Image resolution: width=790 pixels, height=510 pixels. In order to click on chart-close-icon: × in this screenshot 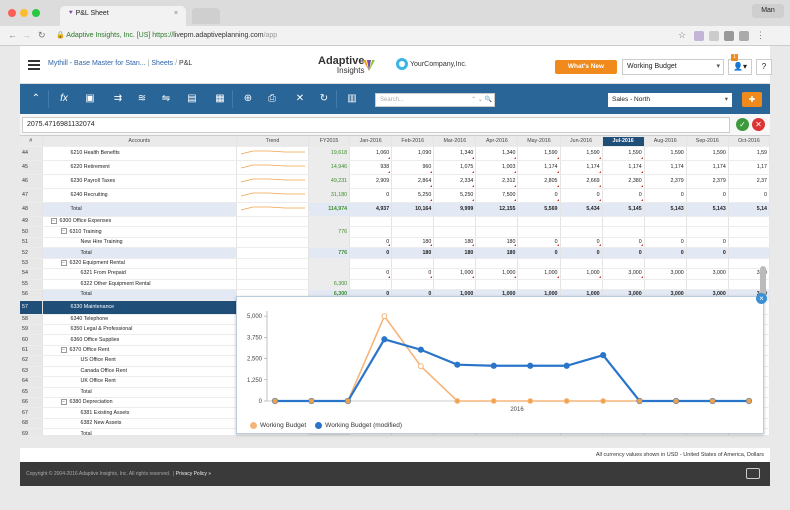, I will do `click(761, 298)`.